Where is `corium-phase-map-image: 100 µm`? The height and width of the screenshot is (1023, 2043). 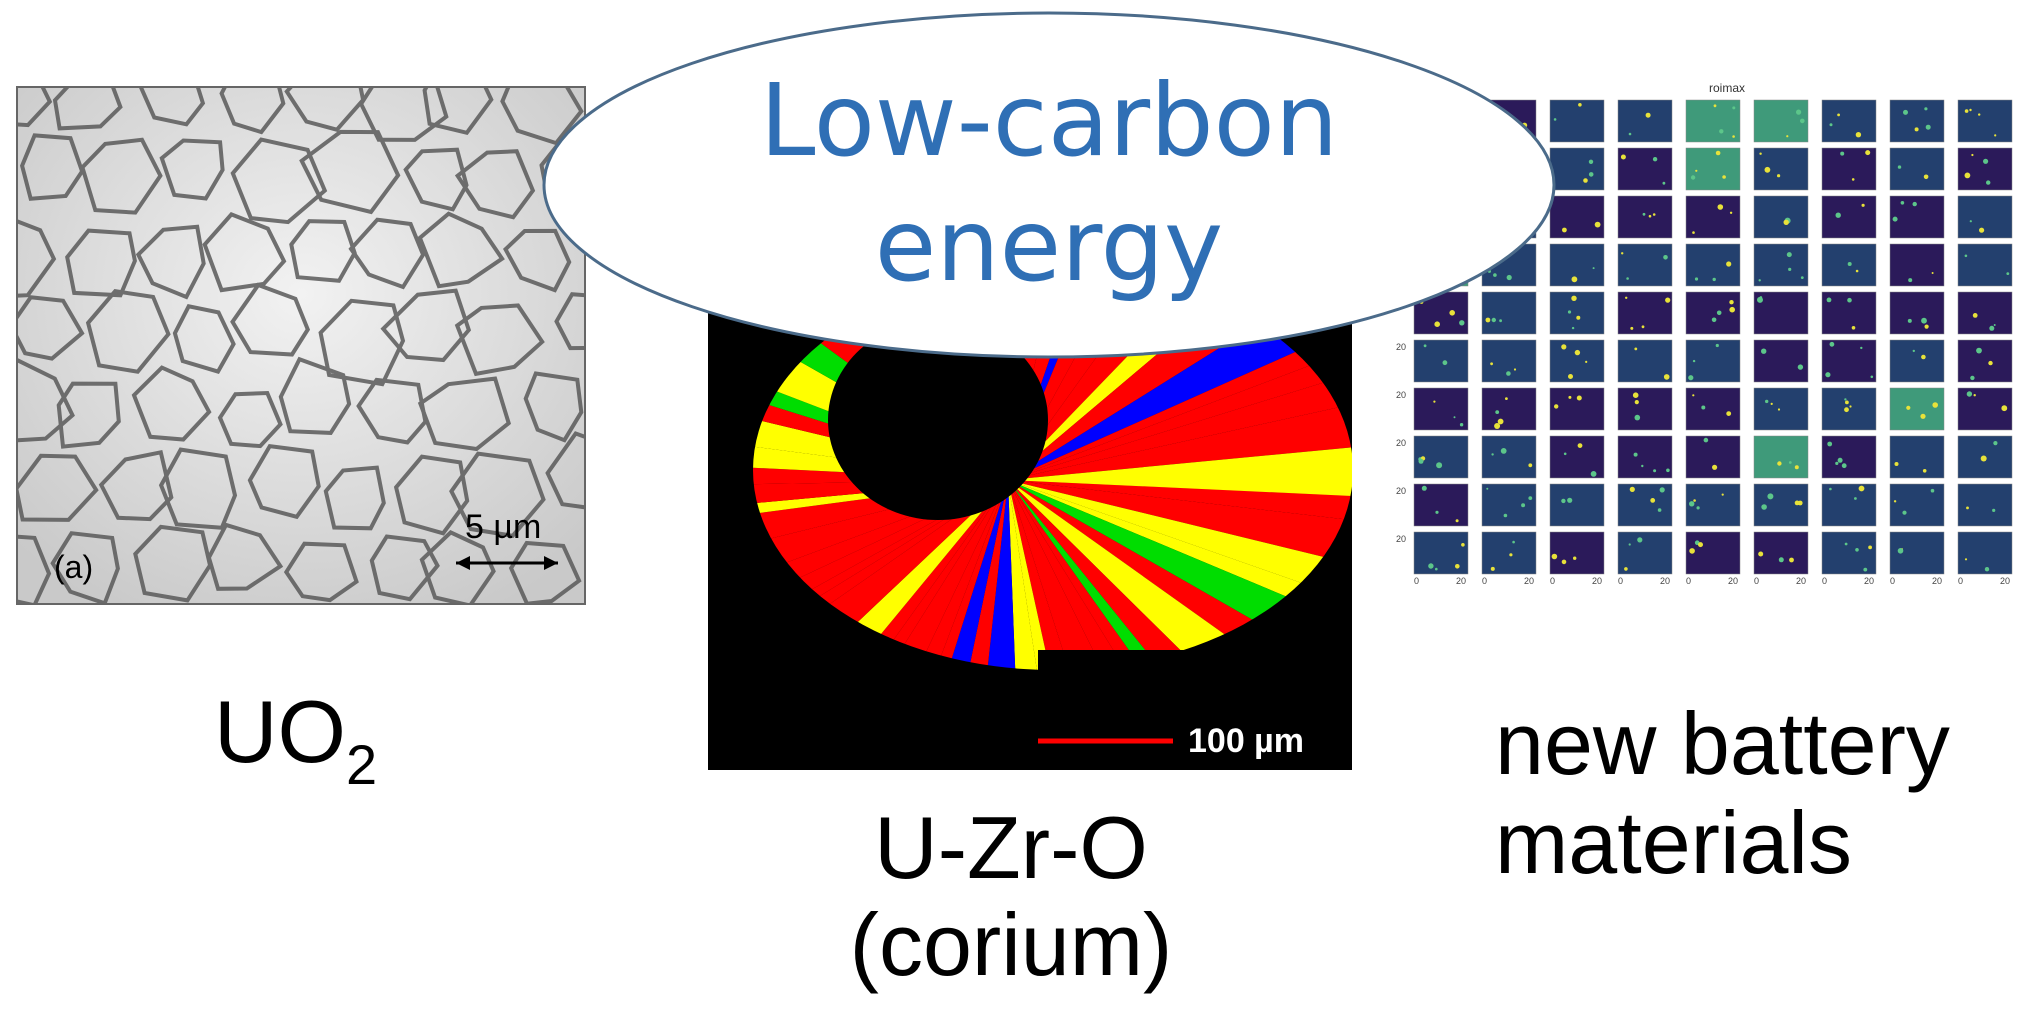
corium-phase-map-image: 100 µm is located at coordinates (1030, 530).